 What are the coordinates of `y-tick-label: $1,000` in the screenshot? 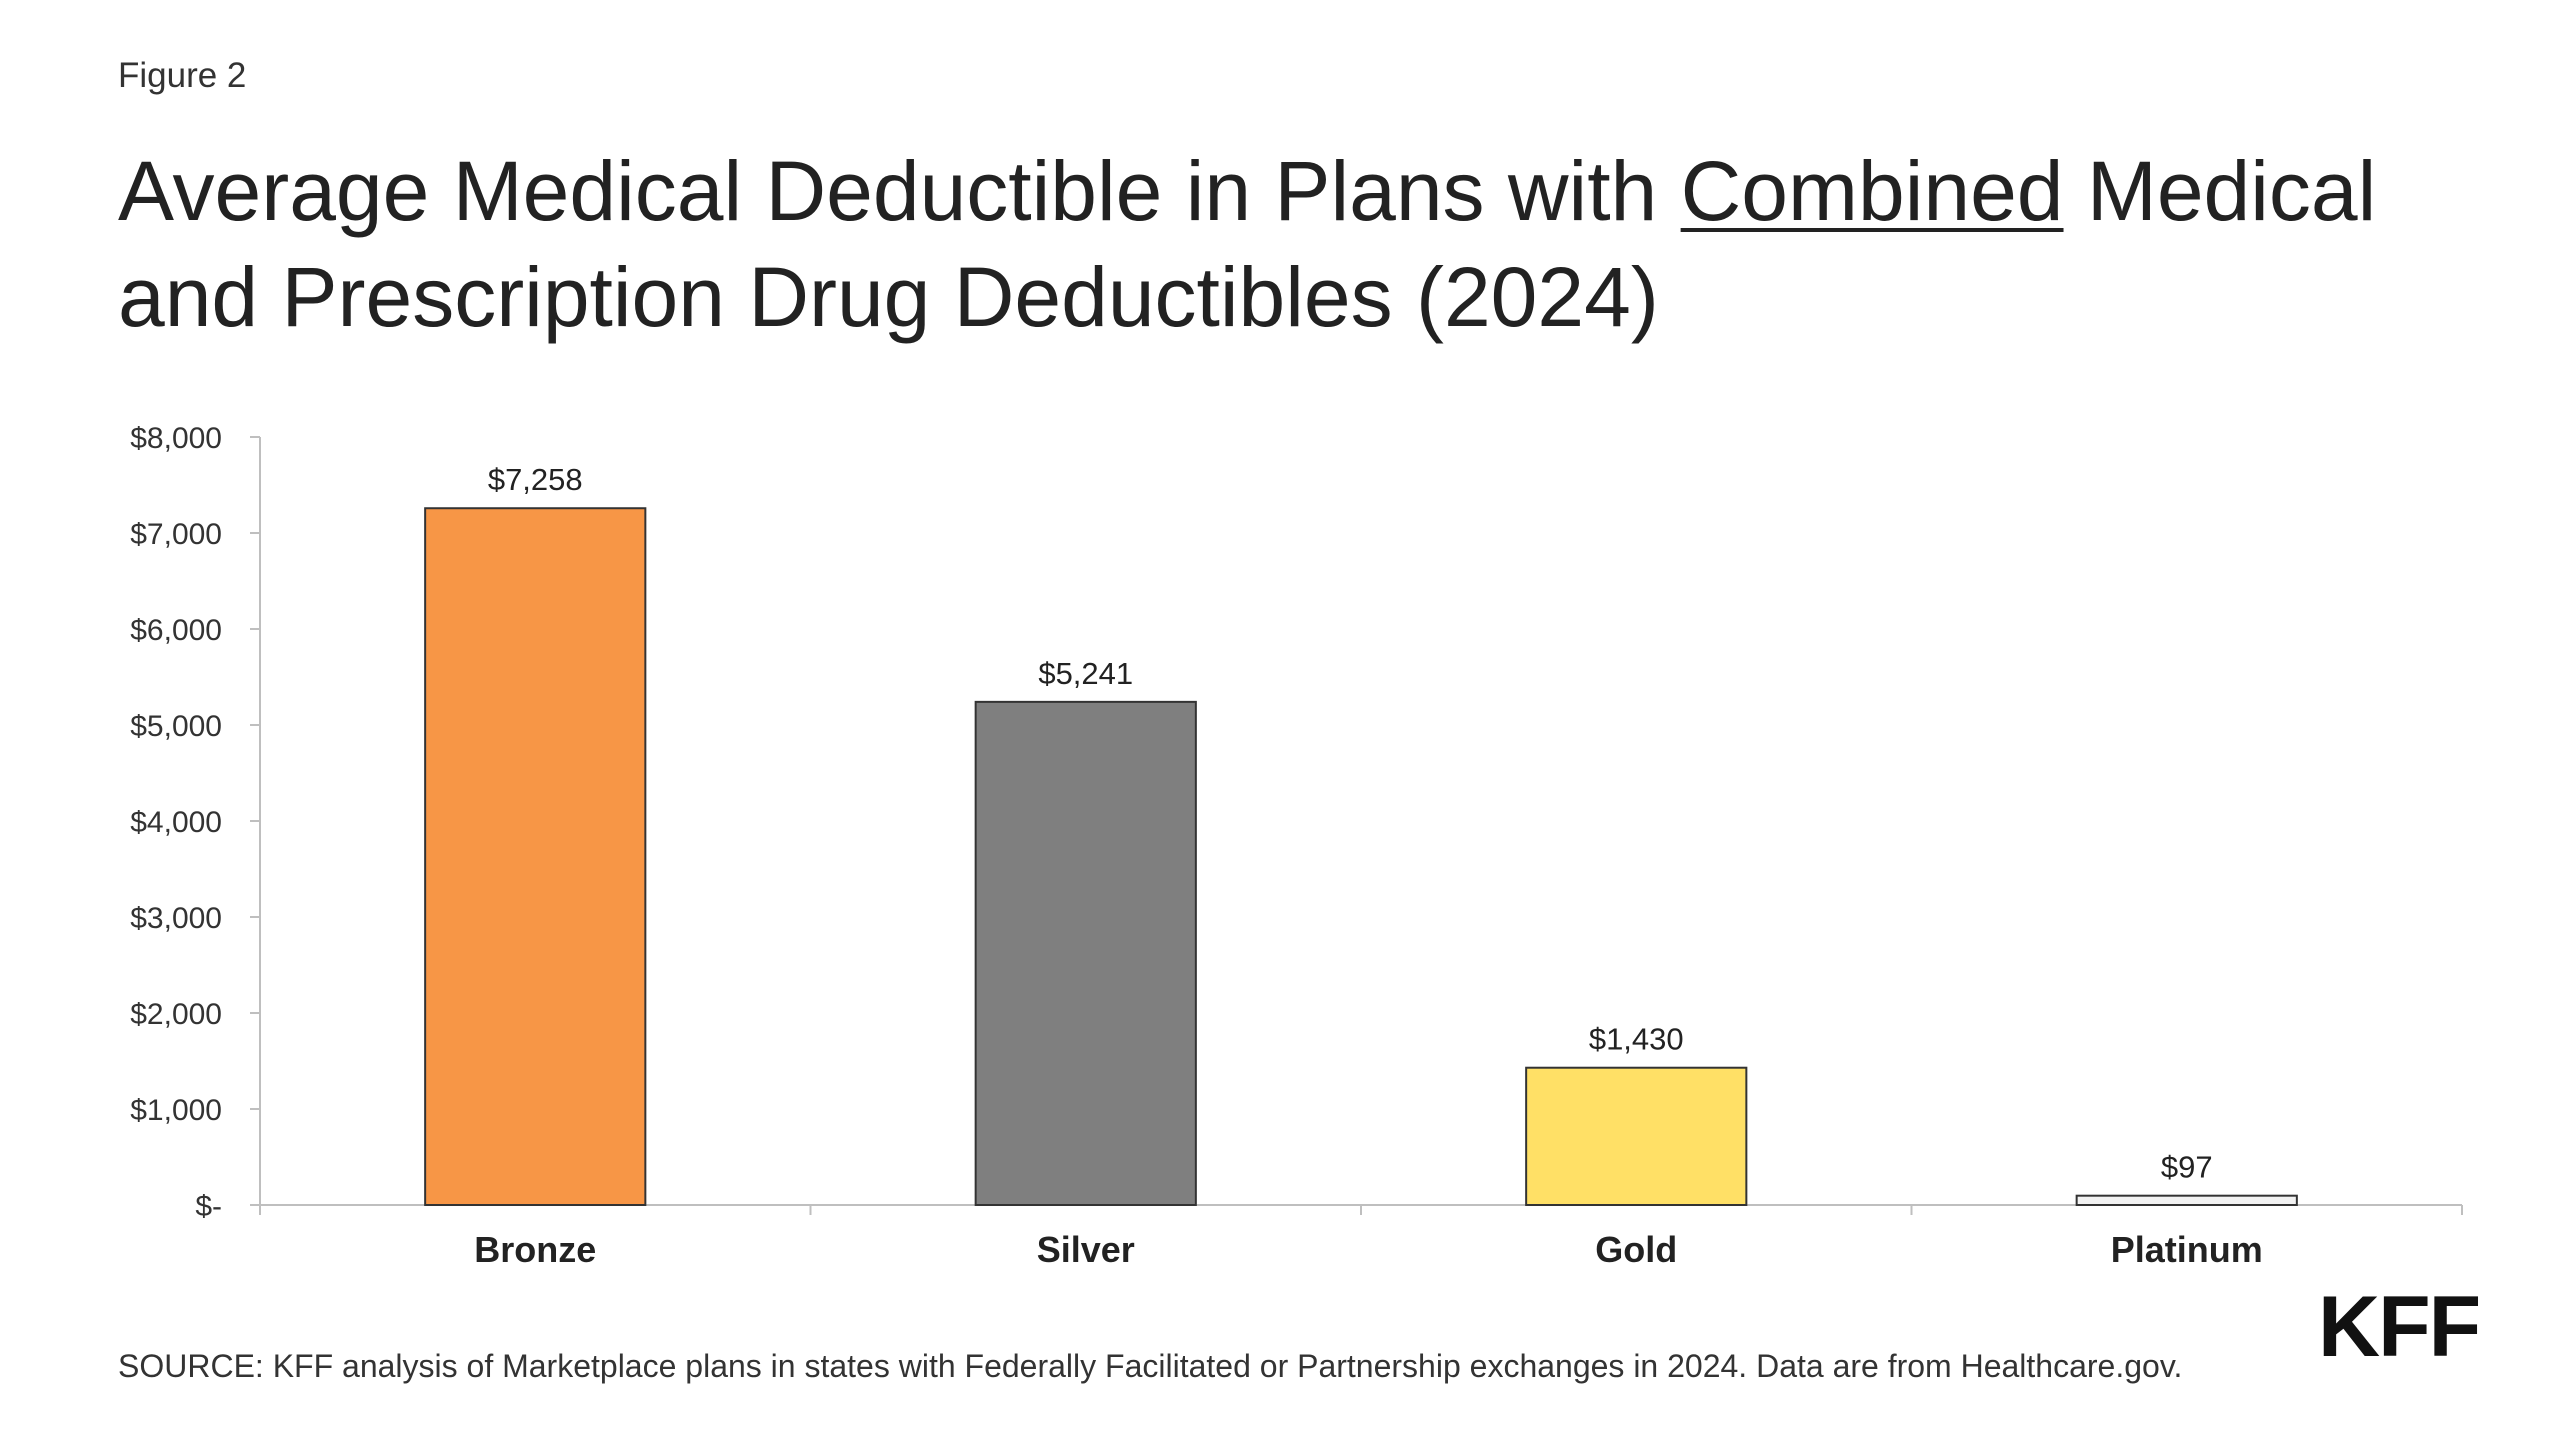 It's located at (176, 1110).